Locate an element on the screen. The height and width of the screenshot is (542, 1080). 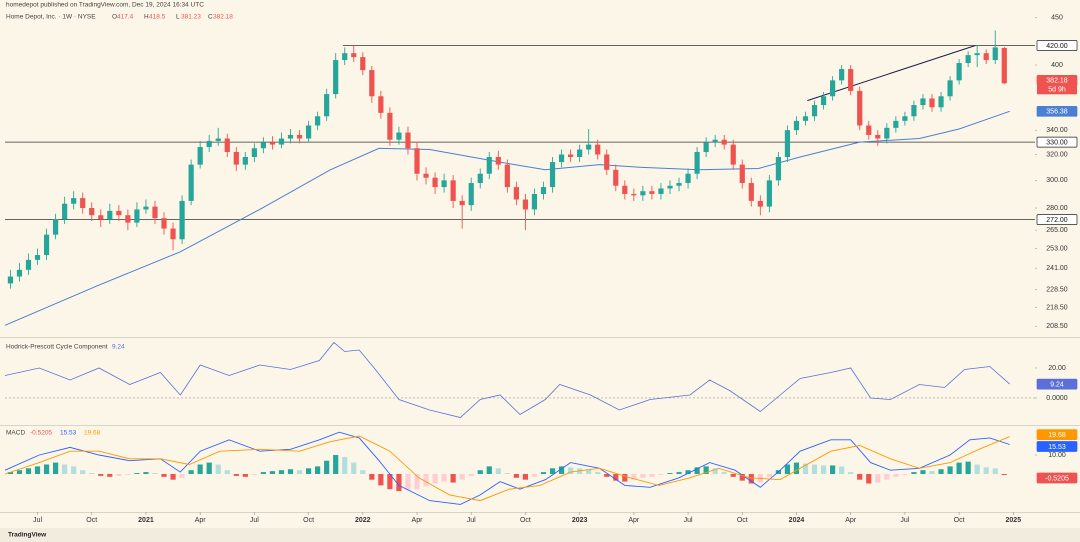
histogram-value: -0.5205 is located at coordinates (41, 433).